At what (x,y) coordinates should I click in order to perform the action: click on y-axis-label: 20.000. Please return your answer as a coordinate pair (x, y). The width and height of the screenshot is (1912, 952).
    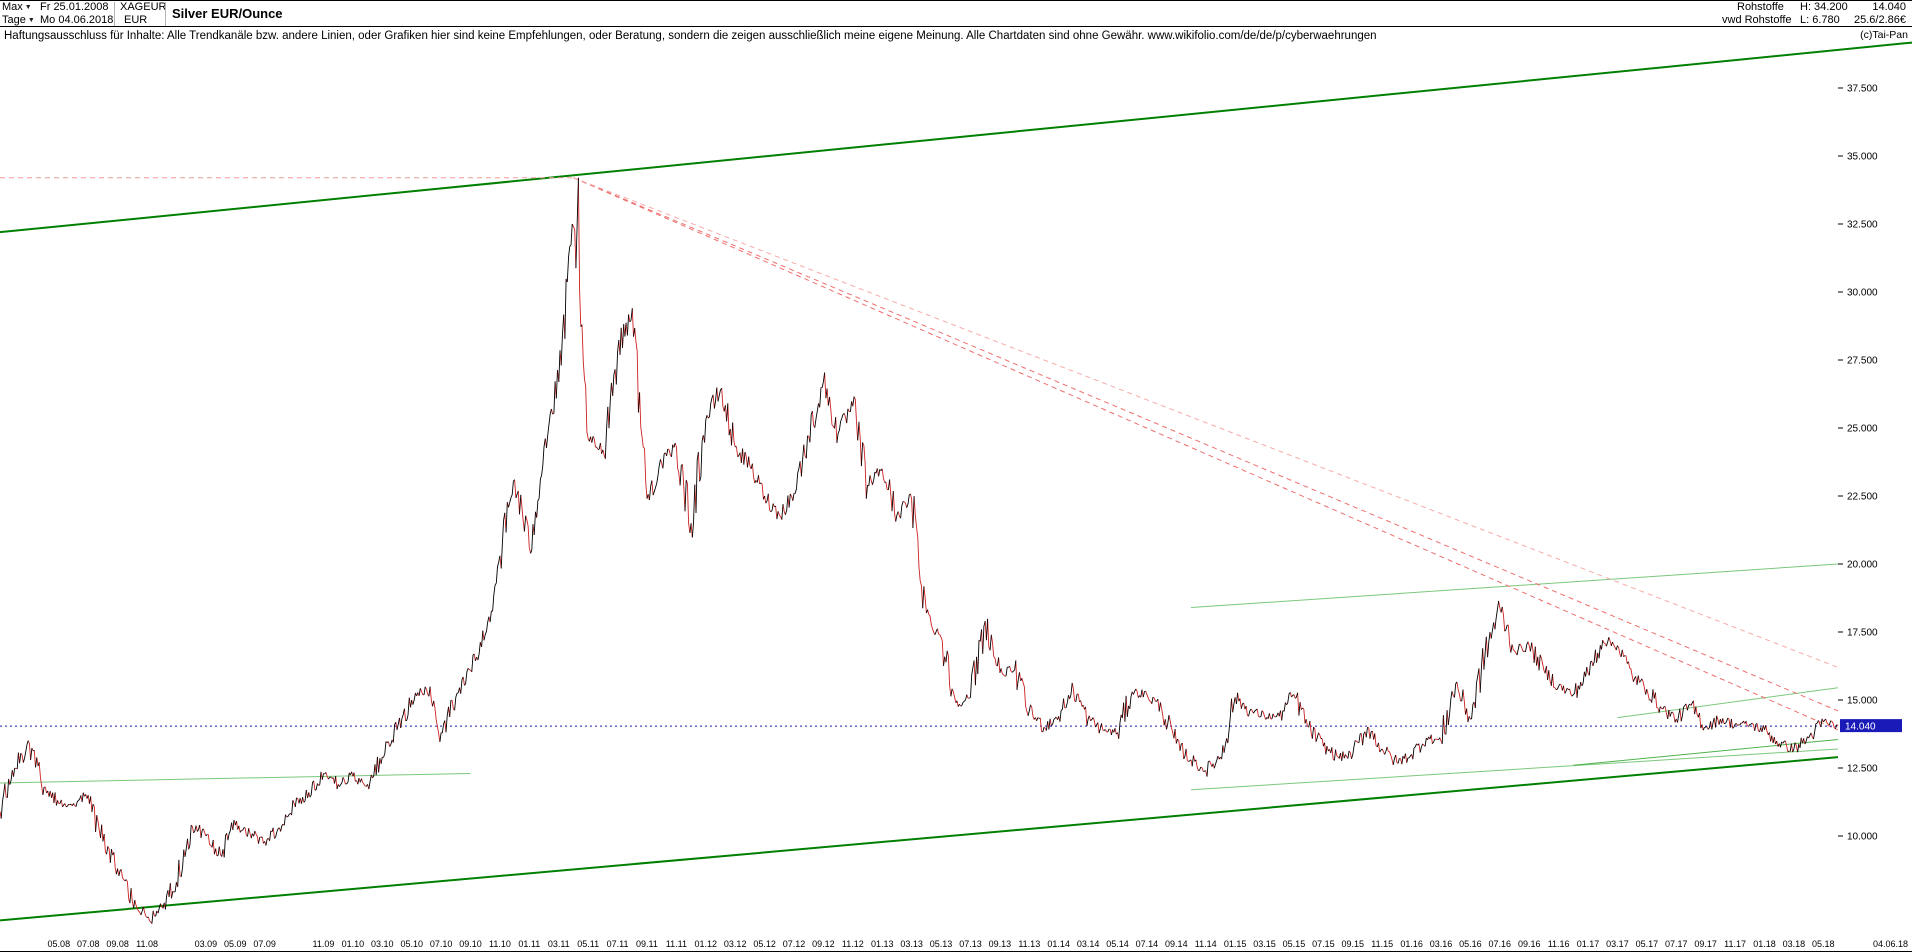
    Looking at the image, I should click on (1862, 565).